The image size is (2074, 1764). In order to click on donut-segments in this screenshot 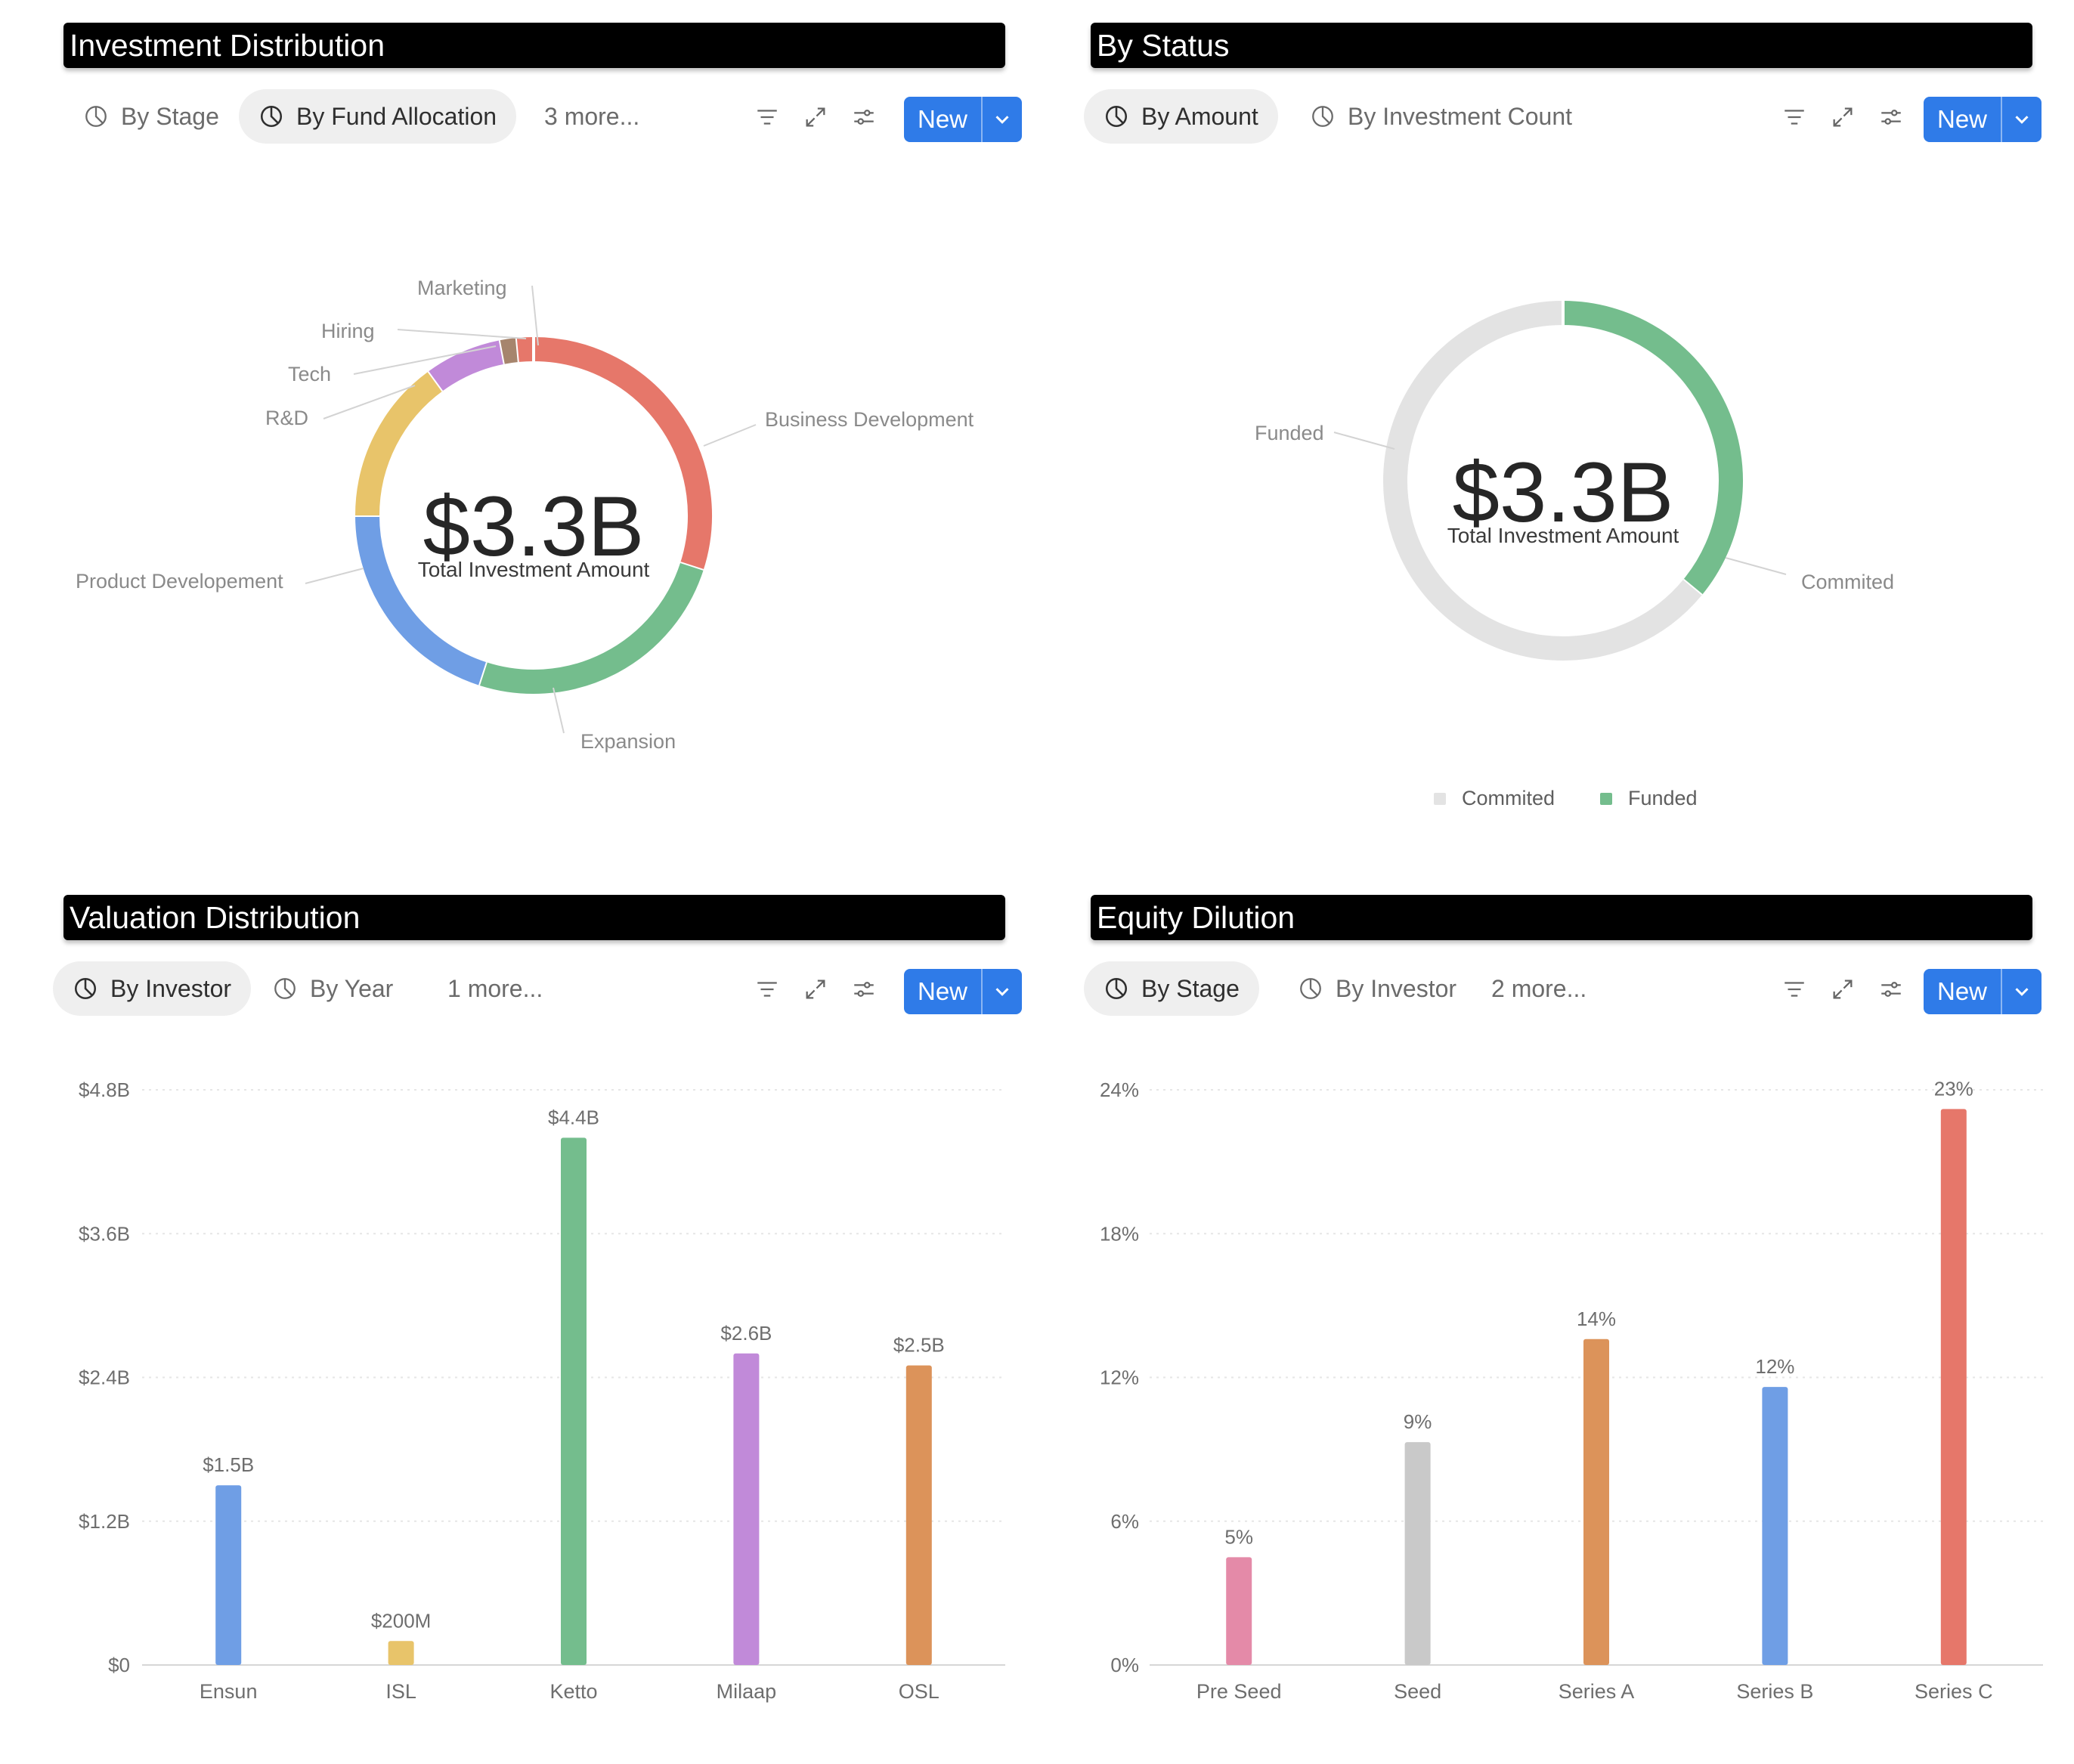, I will do `click(533, 515)`.